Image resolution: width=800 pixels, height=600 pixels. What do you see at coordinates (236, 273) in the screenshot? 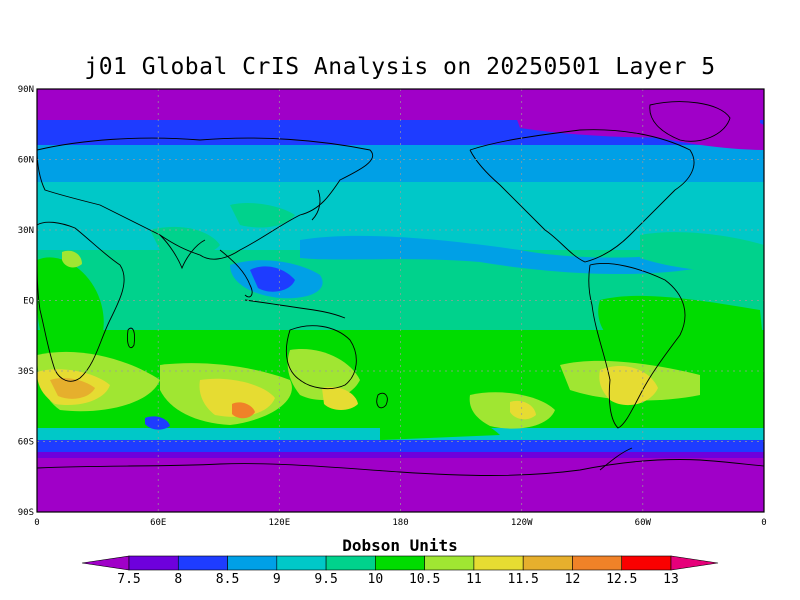
I see `coast-se-asia` at bounding box center [236, 273].